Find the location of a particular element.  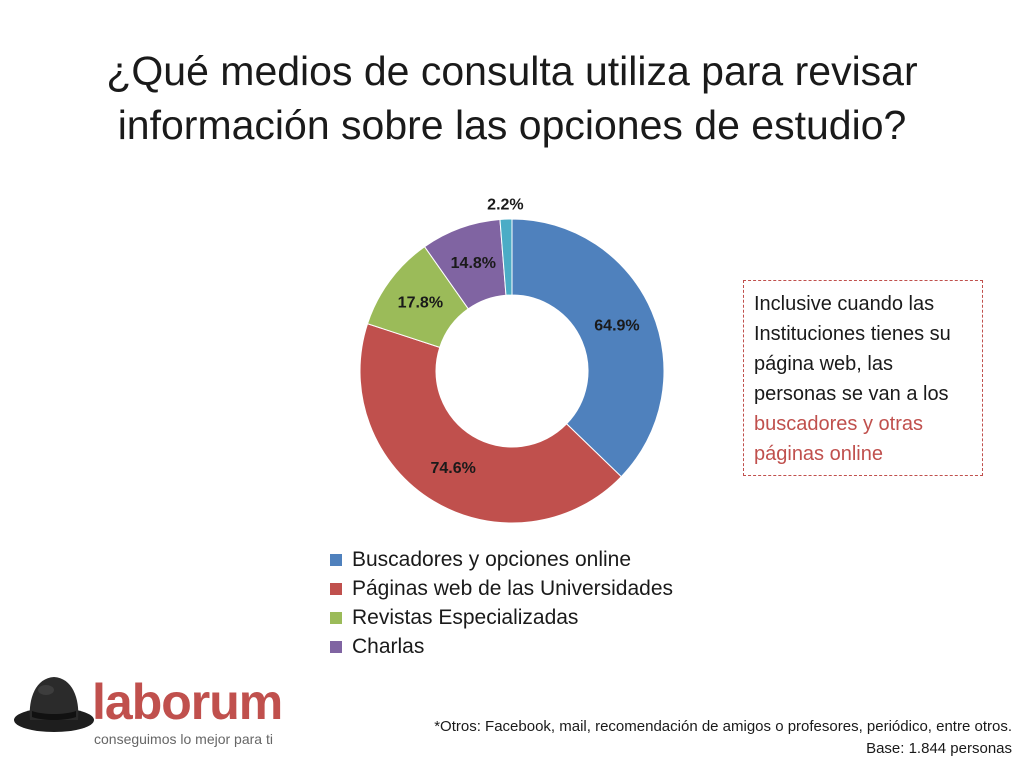

legend-label: Charlas is located at coordinates (388, 646).